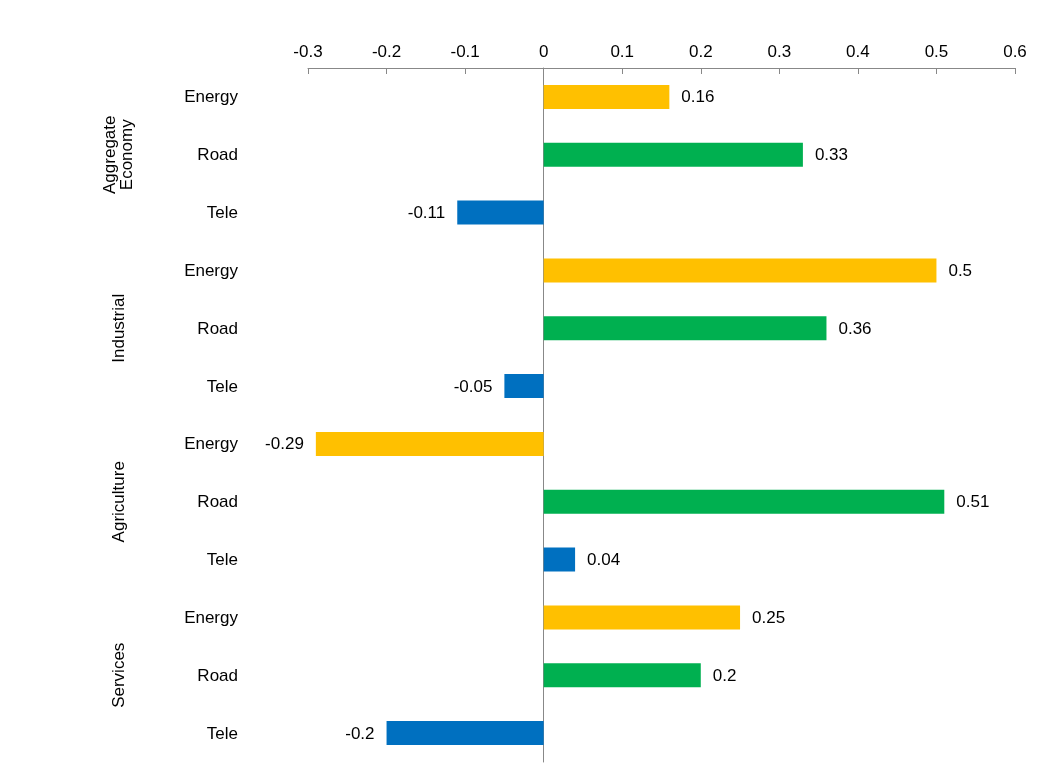  I want to click on data-label: 0.5, so click(960, 270).